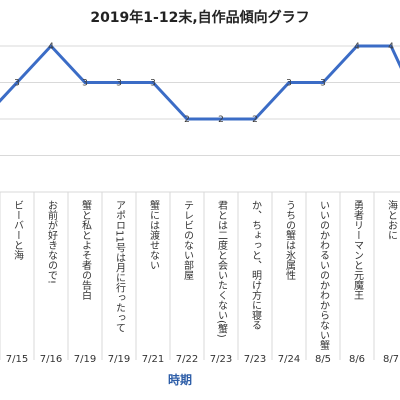 The image size is (400, 400). I want to click on category-label: うちの蟹は氷属性, so click(290, 240).